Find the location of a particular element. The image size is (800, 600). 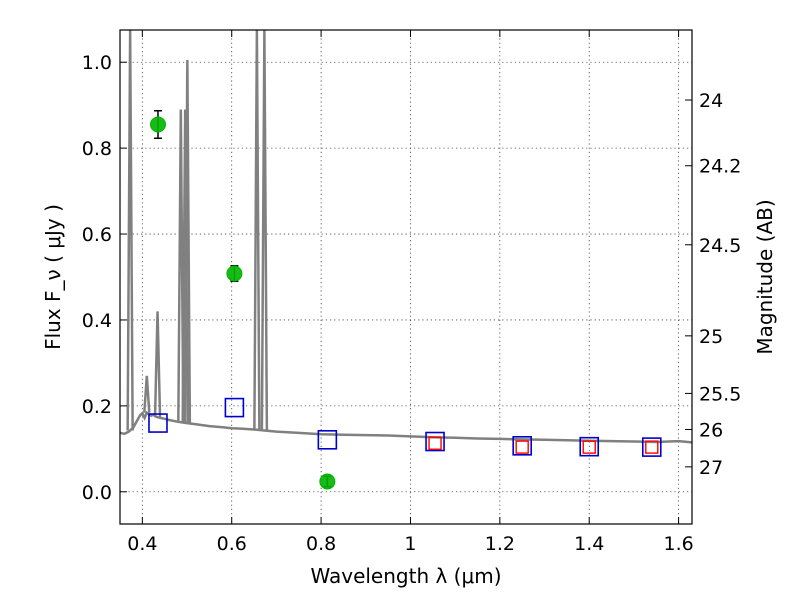

y-tick-label: 0.0 is located at coordinates (97, 493).